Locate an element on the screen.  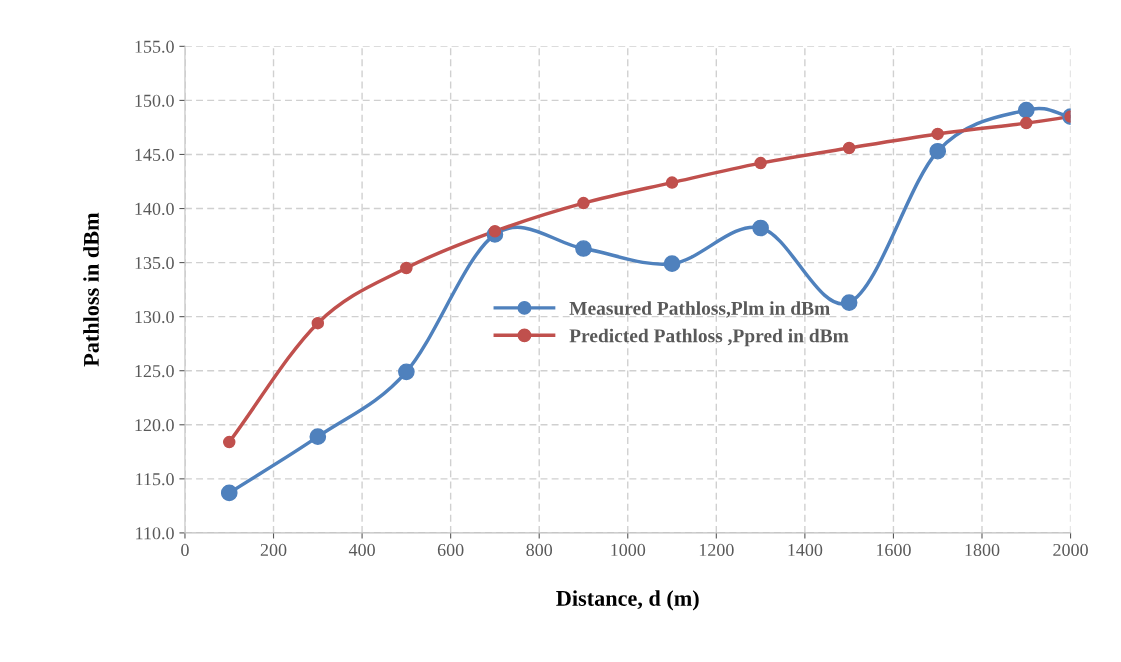
y-tick-label: 145.0 is located at coordinates (154, 154).